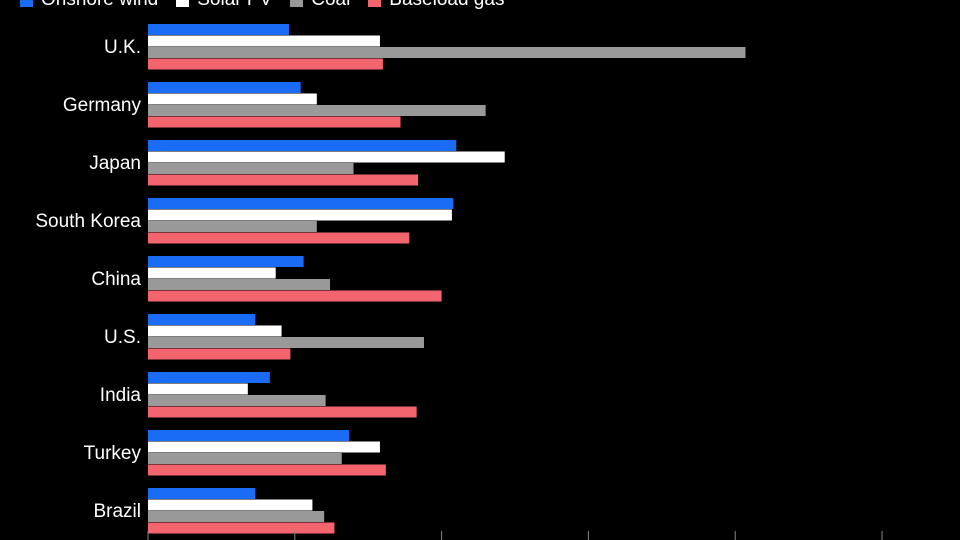 This screenshot has height=540, width=960. Describe the element at coordinates (295, 296) in the screenshot. I see `bar-china-baseload-gas` at that location.